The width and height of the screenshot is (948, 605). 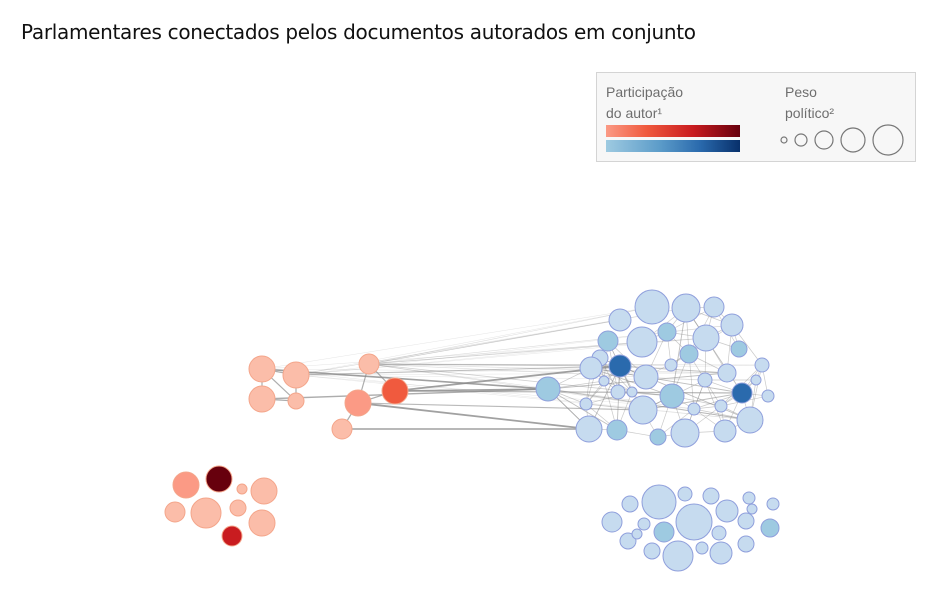 I want to click on legend-weight-label: Peso político², so click(x=809, y=103).